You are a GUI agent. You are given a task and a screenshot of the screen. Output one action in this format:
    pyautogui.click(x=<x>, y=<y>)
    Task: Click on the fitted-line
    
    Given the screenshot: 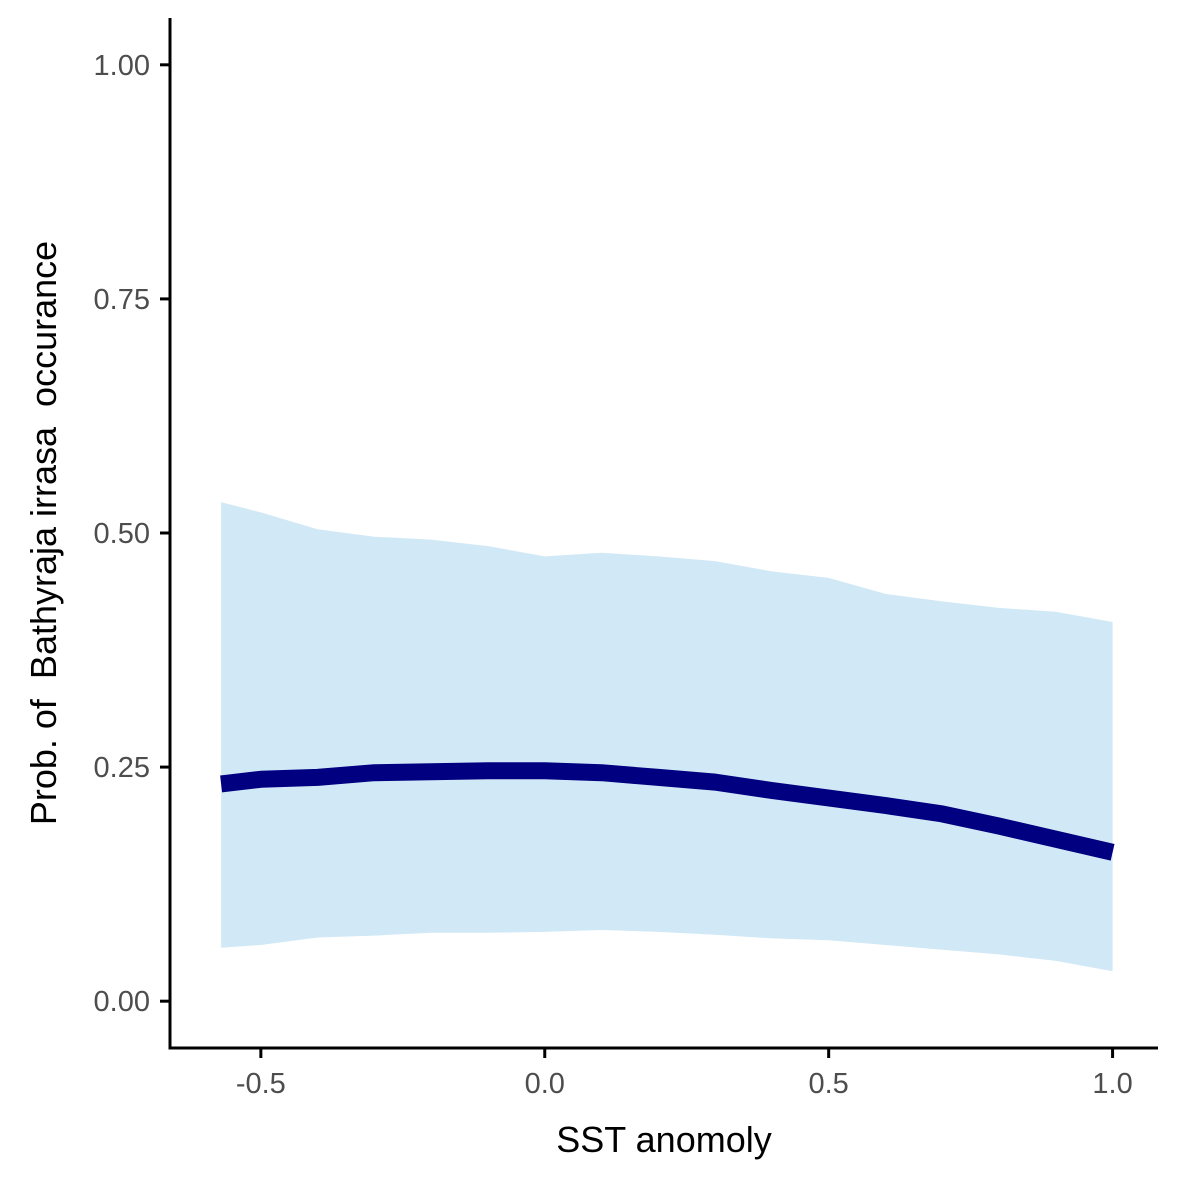 What is the action you would take?
    pyautogui.click(x=667, y=811)
    